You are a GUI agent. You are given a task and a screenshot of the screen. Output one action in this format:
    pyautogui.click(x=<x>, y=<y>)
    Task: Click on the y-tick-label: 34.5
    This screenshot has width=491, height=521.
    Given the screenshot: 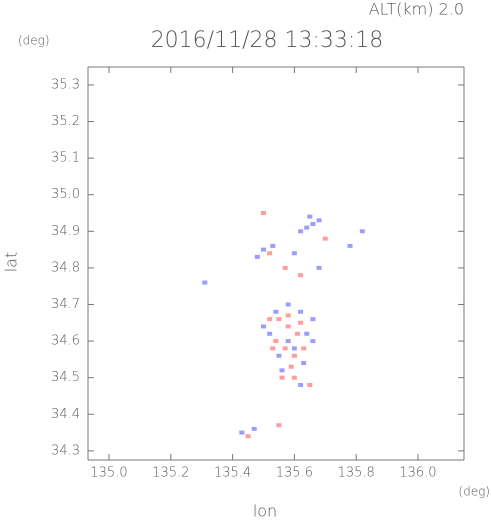 What is the action you would take?
    pyautogui.click(x=65, y=377)
    